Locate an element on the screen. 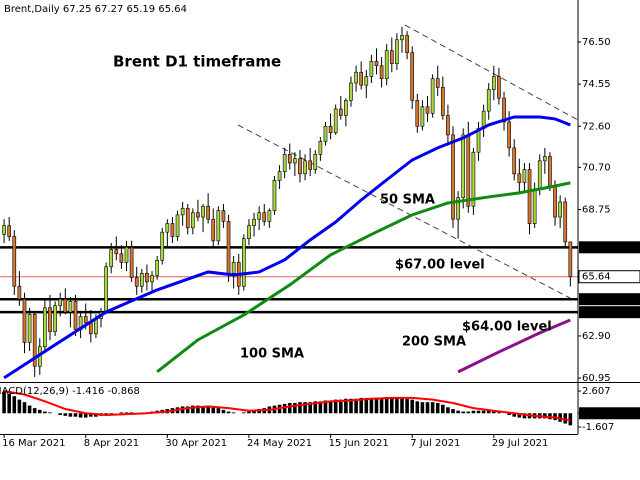 This screenshot has width=640, height=480. y-tick-label: 74.55 is located at coordinates (596, 84).